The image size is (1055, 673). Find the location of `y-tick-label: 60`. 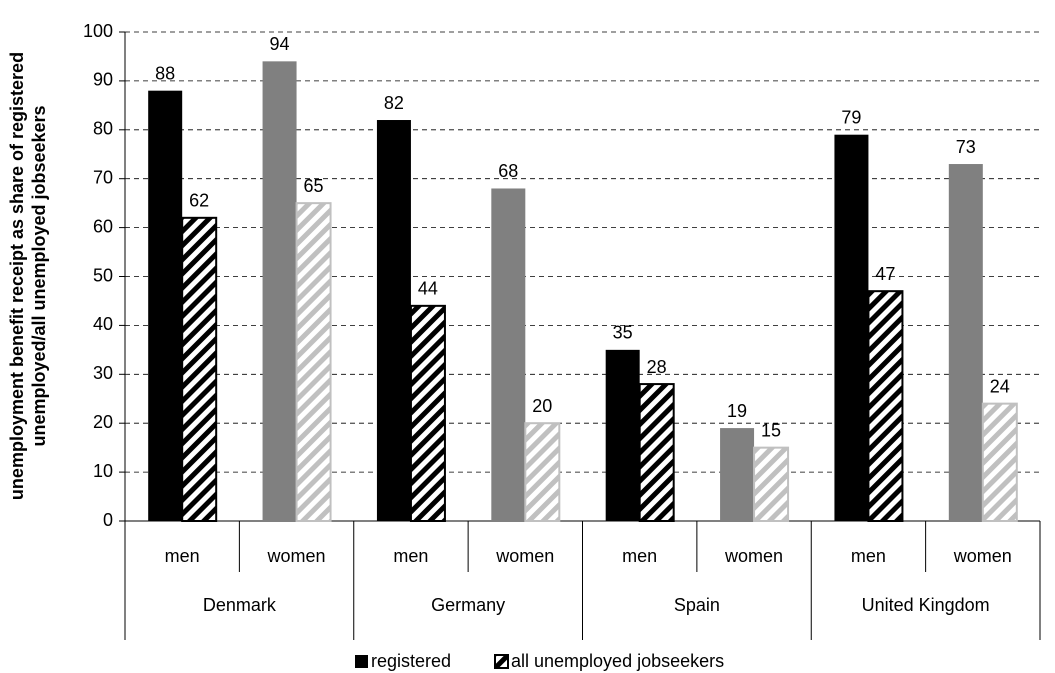

y-tick-label: 60 is located at coordinates (103, 226).